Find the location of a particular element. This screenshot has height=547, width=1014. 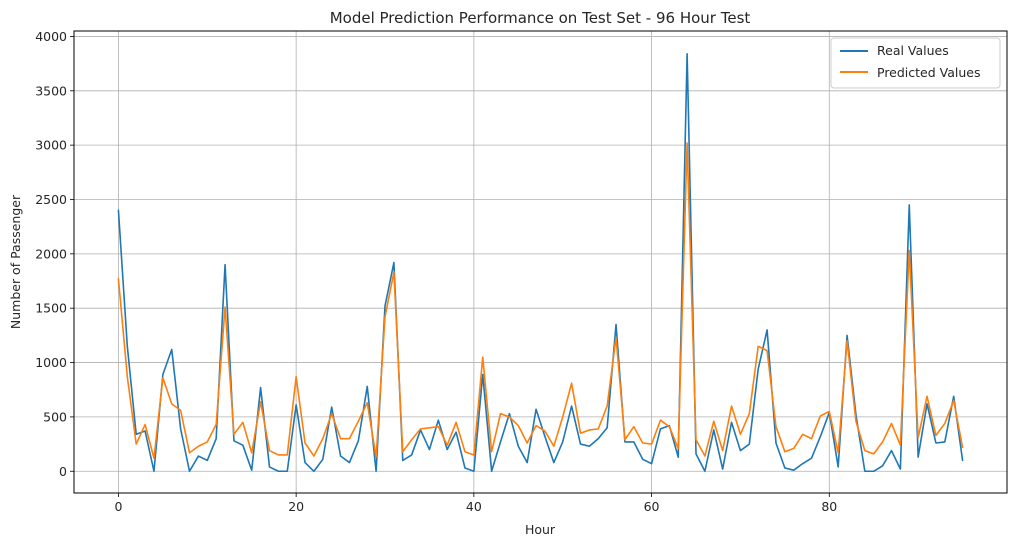

y-tick-label: 1000 is located at coordinates (51, 362).